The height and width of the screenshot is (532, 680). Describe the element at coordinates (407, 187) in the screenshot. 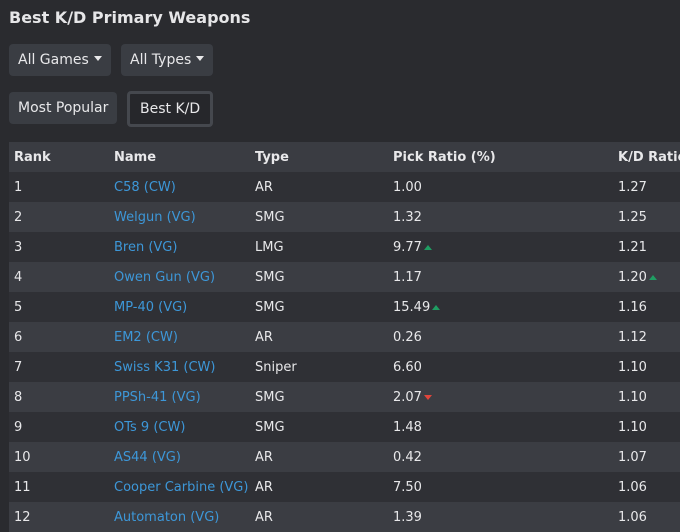

I see `pick-ratio-value: 1.00` at that location.